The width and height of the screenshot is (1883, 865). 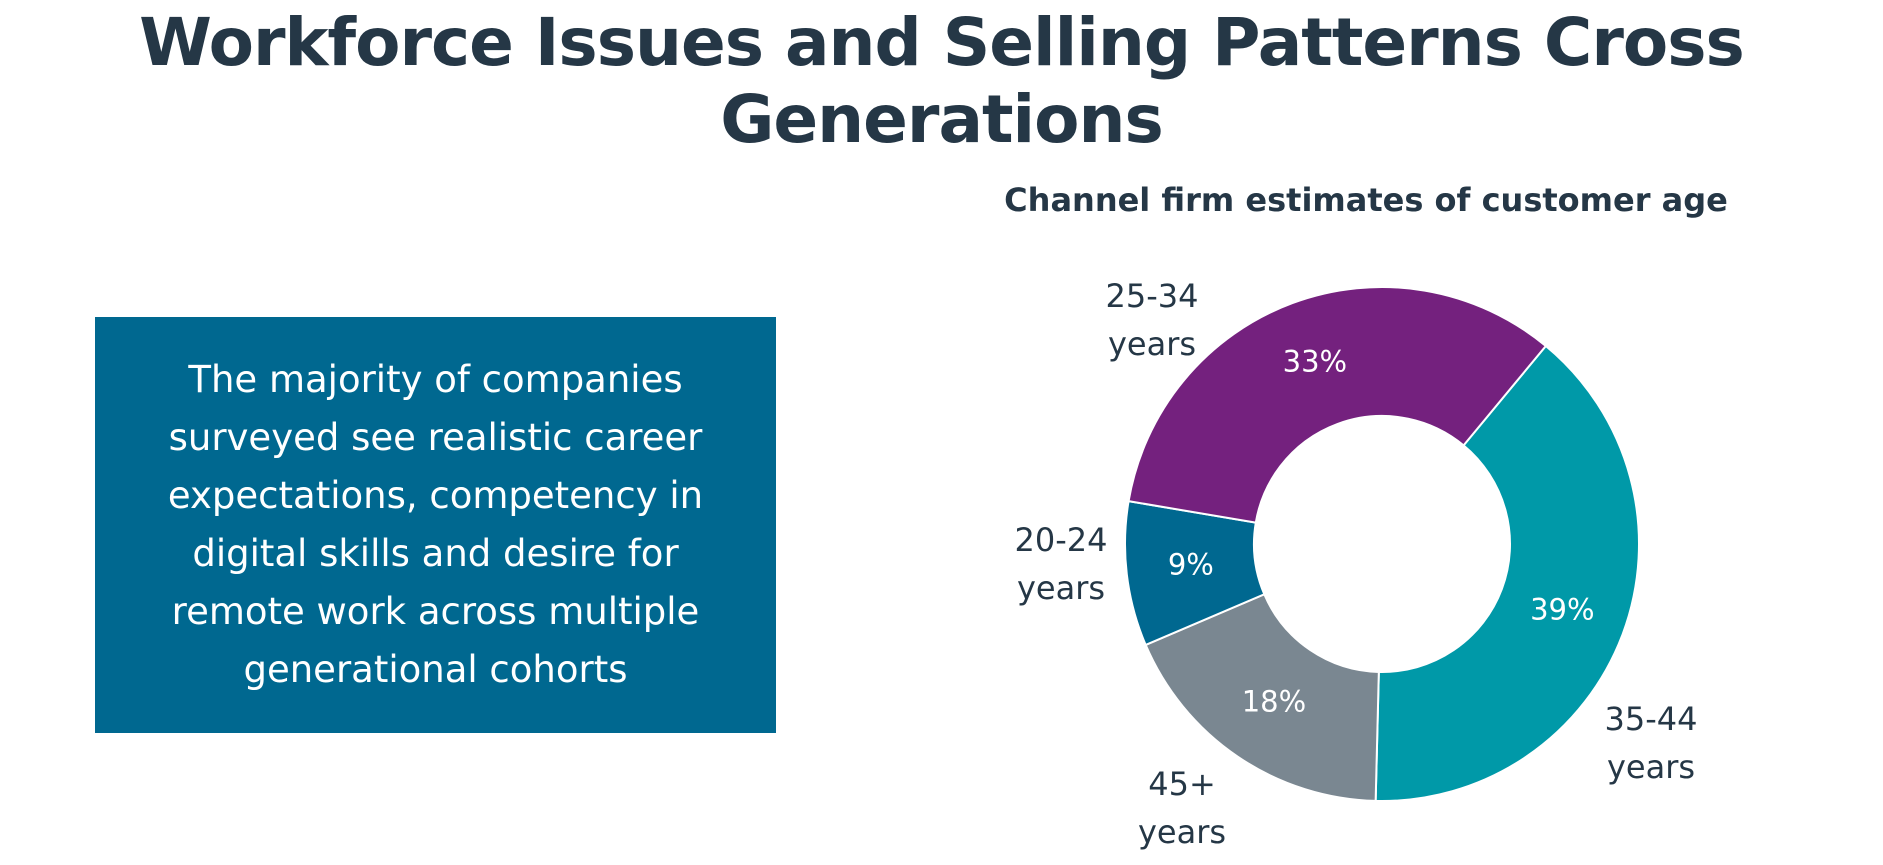 What do you see at coordinates (1562, 609) in the screenshot?
I see `value-label: 39%` at bounding box center [1562, 609].